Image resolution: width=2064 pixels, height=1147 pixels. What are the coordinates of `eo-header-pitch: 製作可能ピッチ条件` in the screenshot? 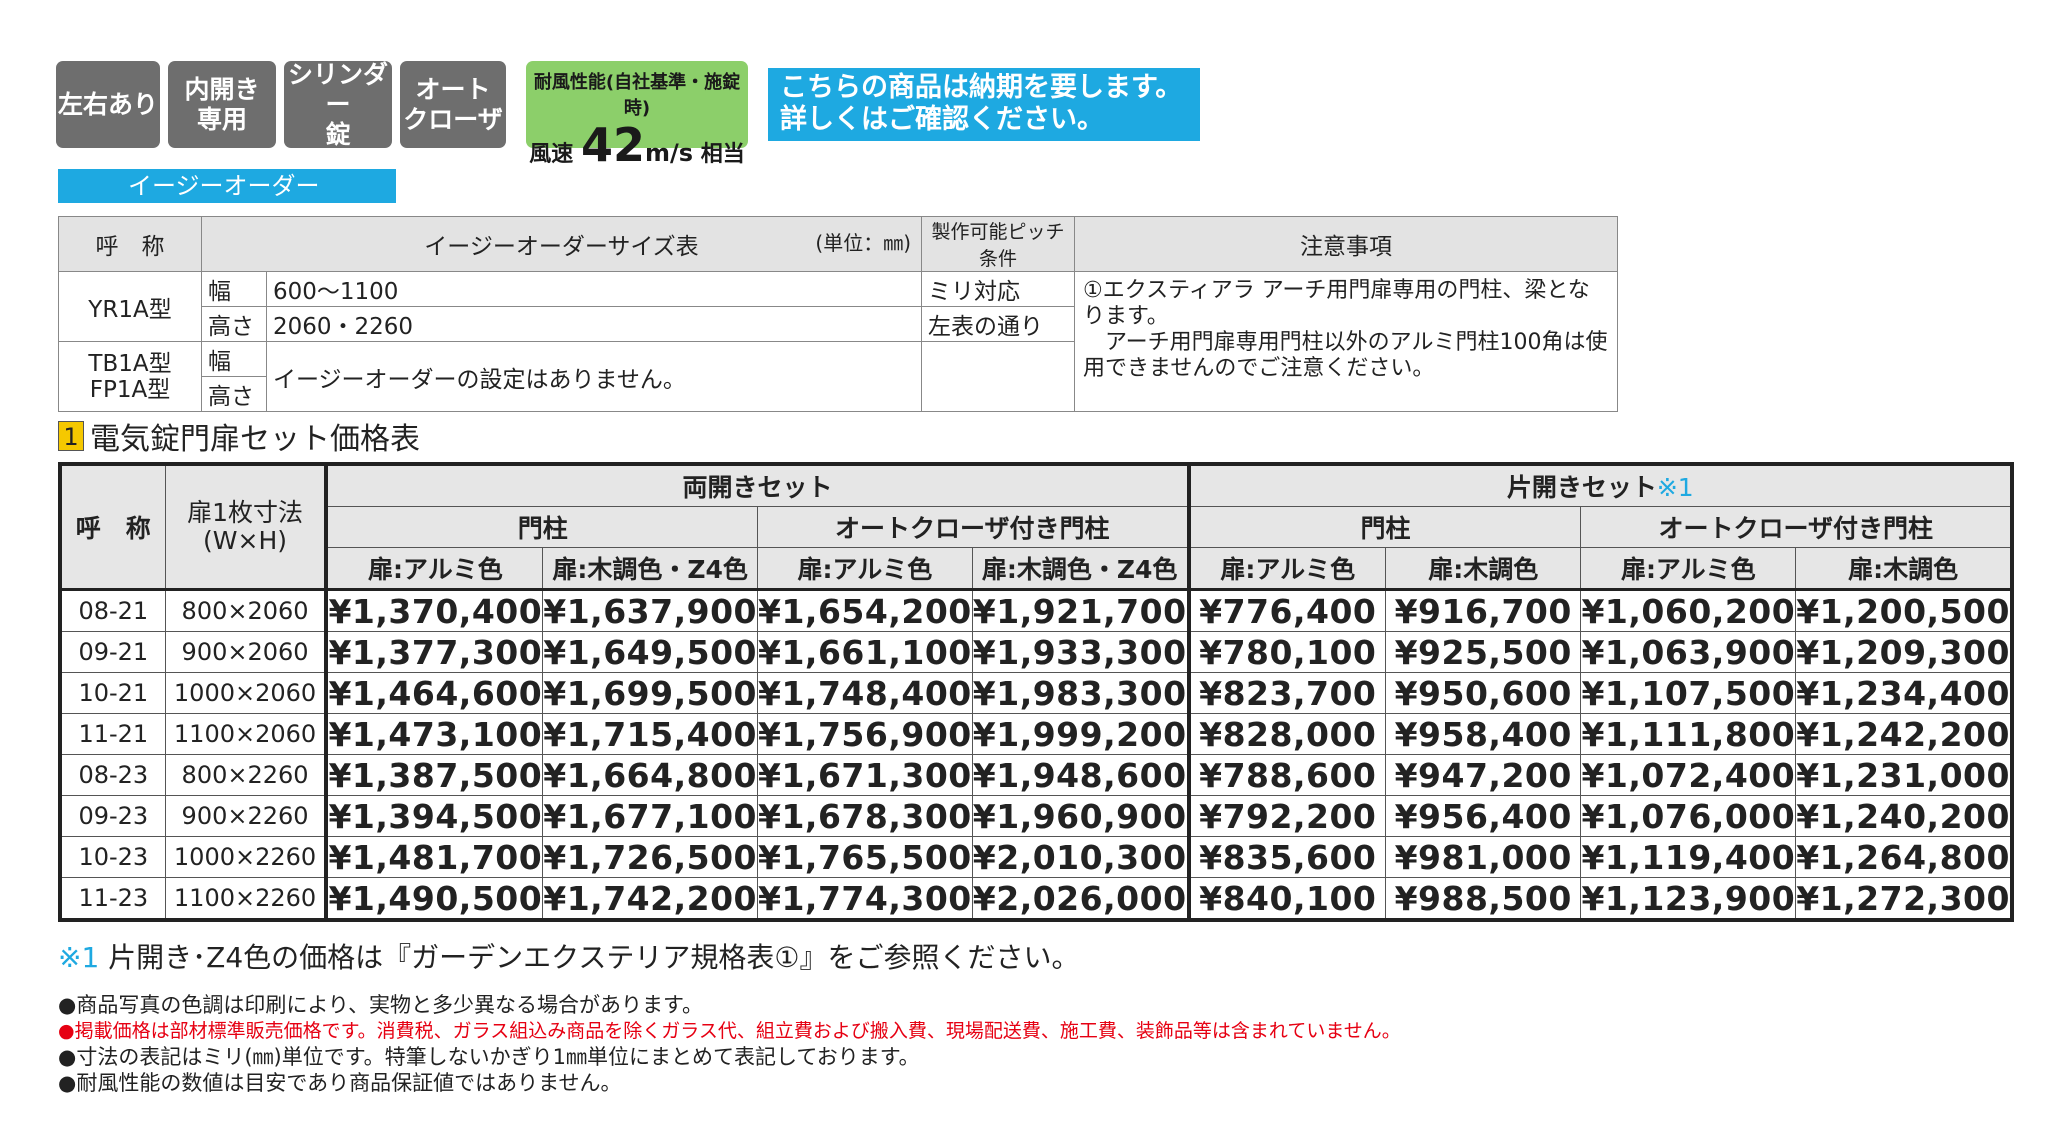 It's located at (998, 244).